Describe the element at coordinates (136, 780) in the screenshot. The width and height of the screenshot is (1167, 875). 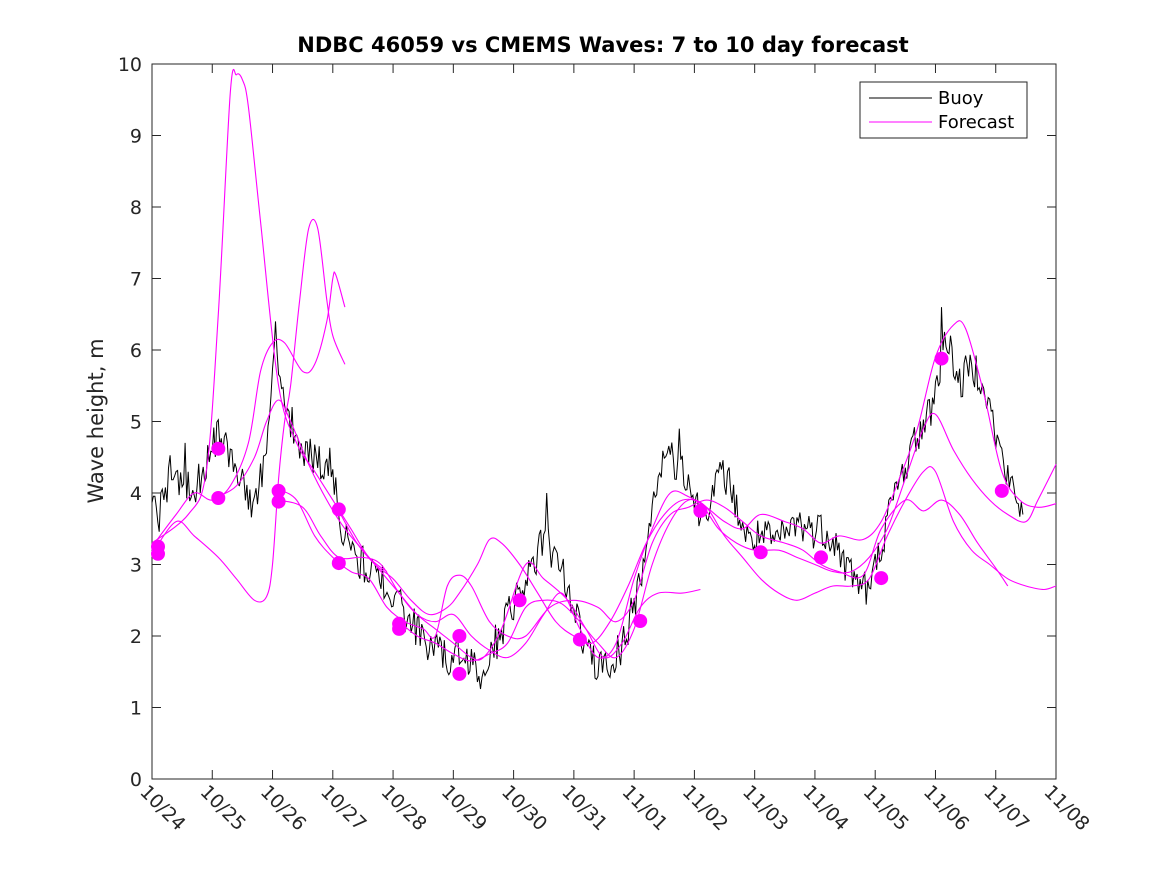
I see `y-tick-label: 0` at that location.